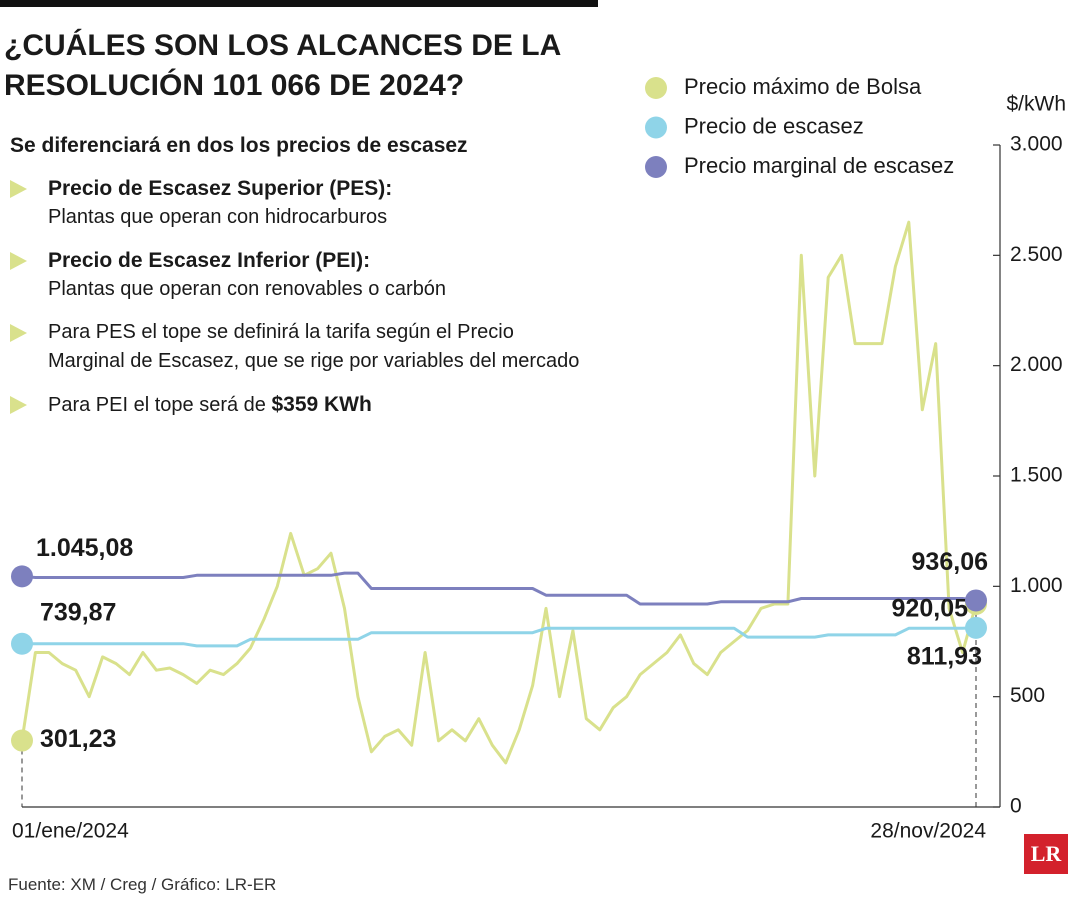 The width and height of the screenshot is (1080, 900). Describe the element at coordinates (1036, 144) in the screenshot. I see `y-tick-label: 3.000` at that location.